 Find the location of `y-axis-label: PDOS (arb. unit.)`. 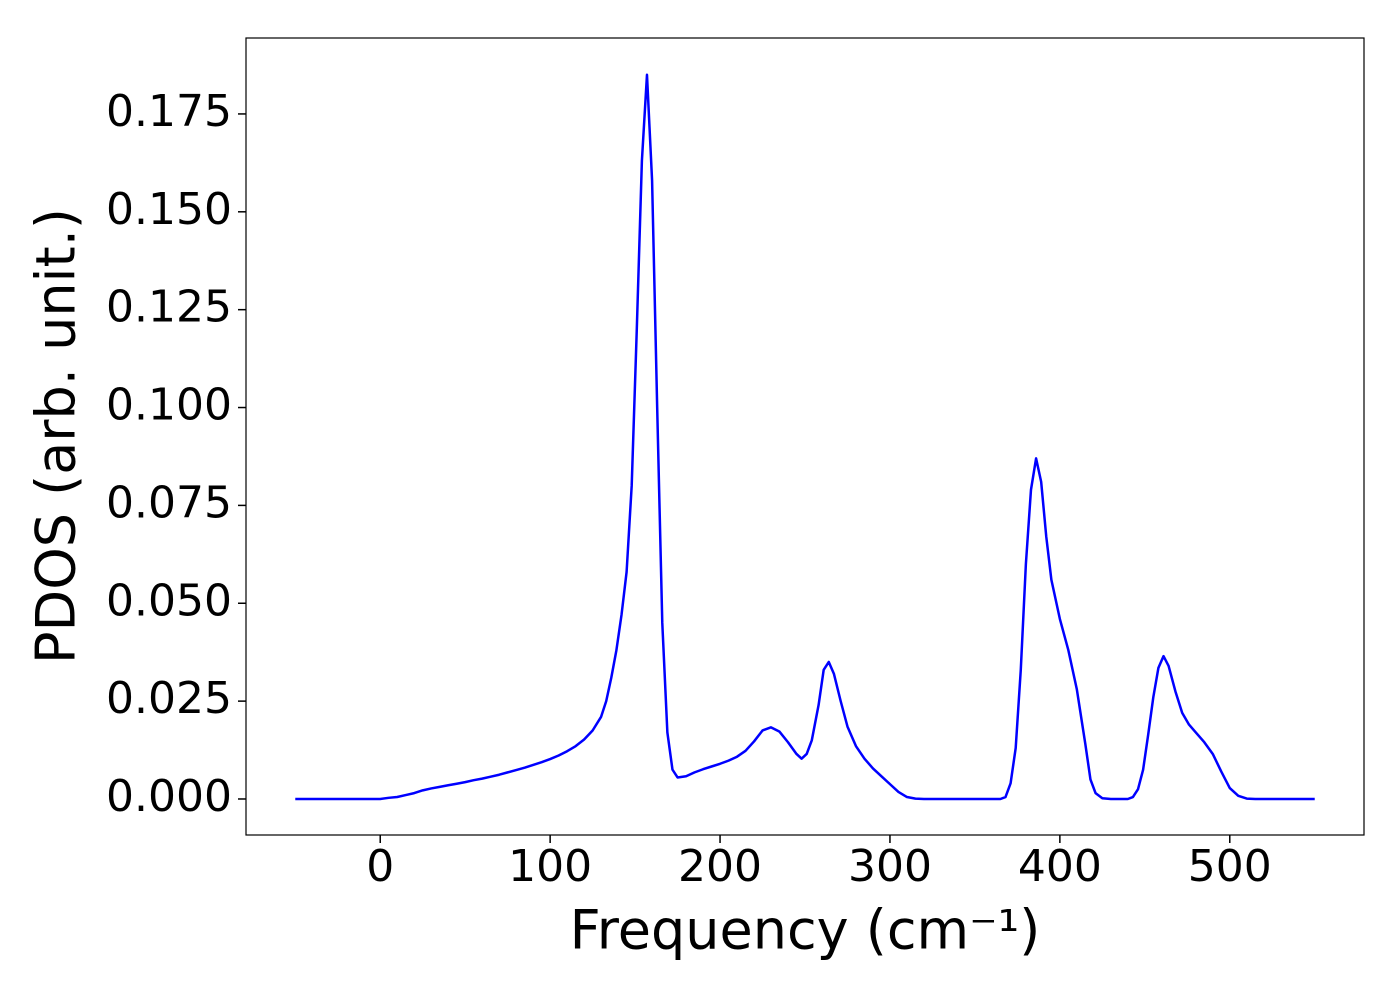

y-axis-label: PDOS (arb. unit.) is located at coordinates (56, 436).